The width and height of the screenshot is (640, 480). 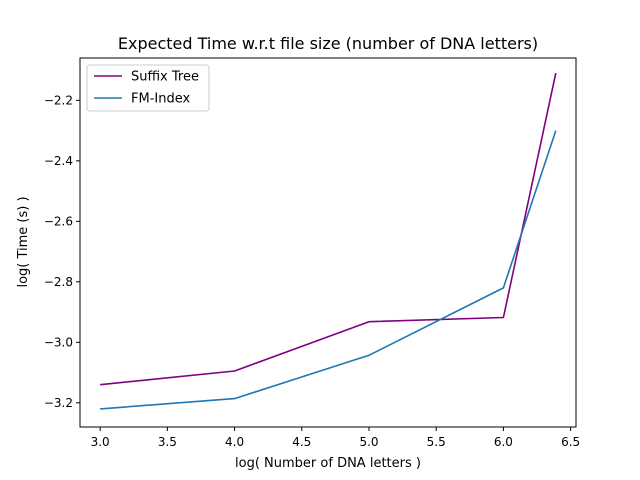 I want to click on x-tick-label: 3.5, so click(x=167, y=442).